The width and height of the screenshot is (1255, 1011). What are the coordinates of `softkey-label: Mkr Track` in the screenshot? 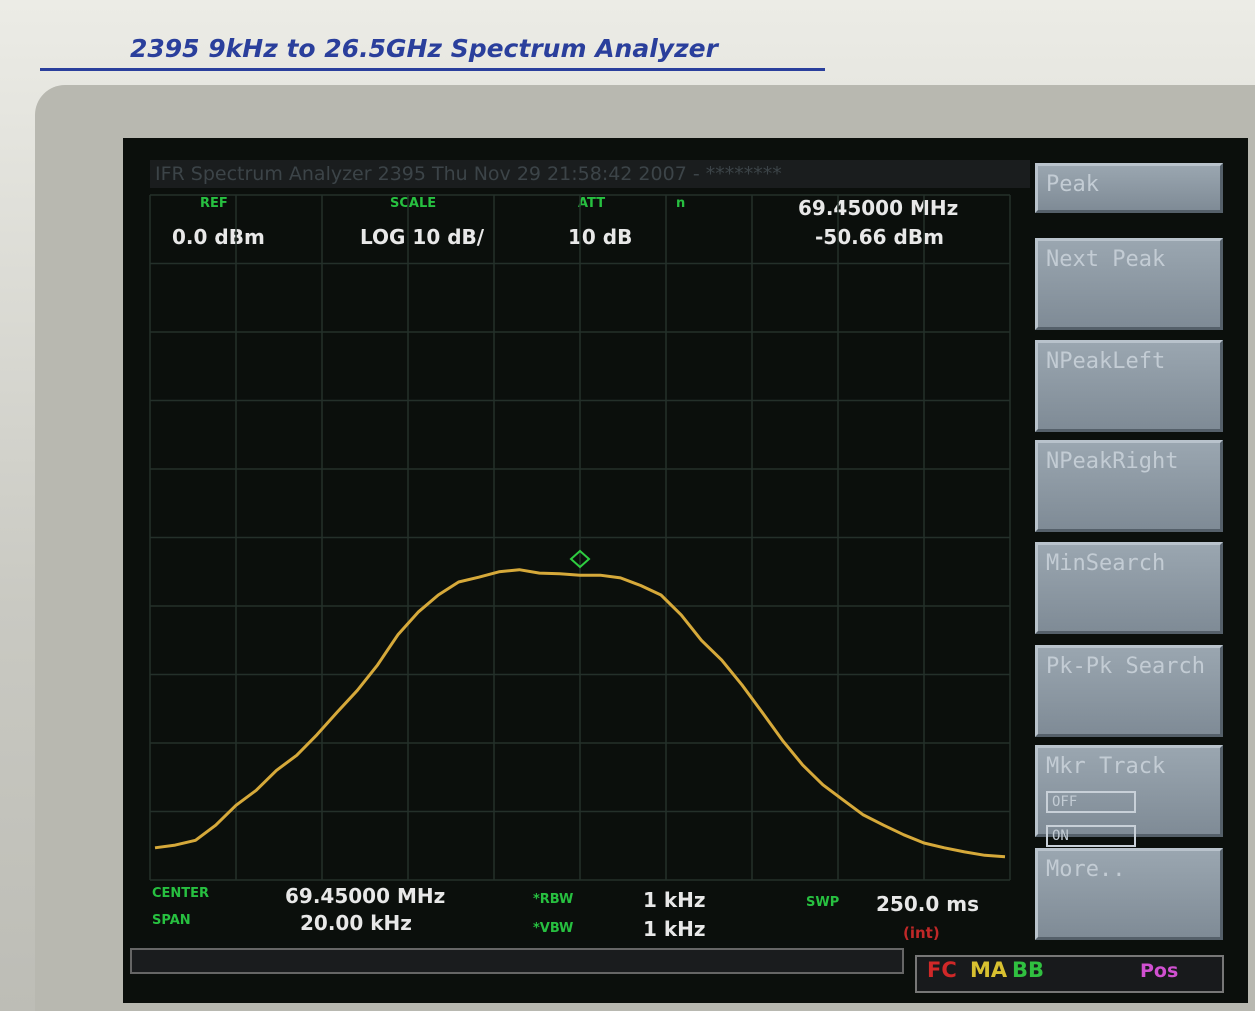 It's located at (1106, 766).